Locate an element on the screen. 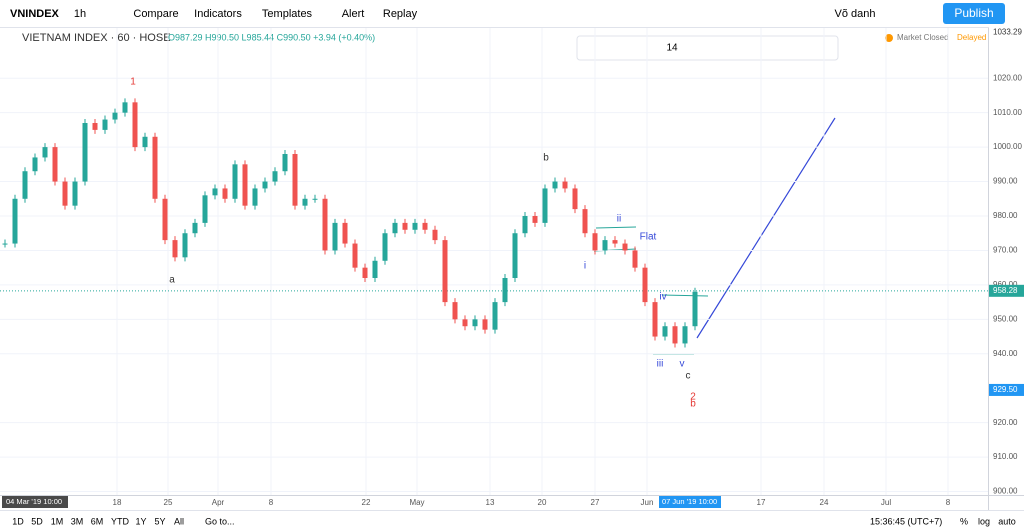  interval: 1h is located at coordinates (80, 14).